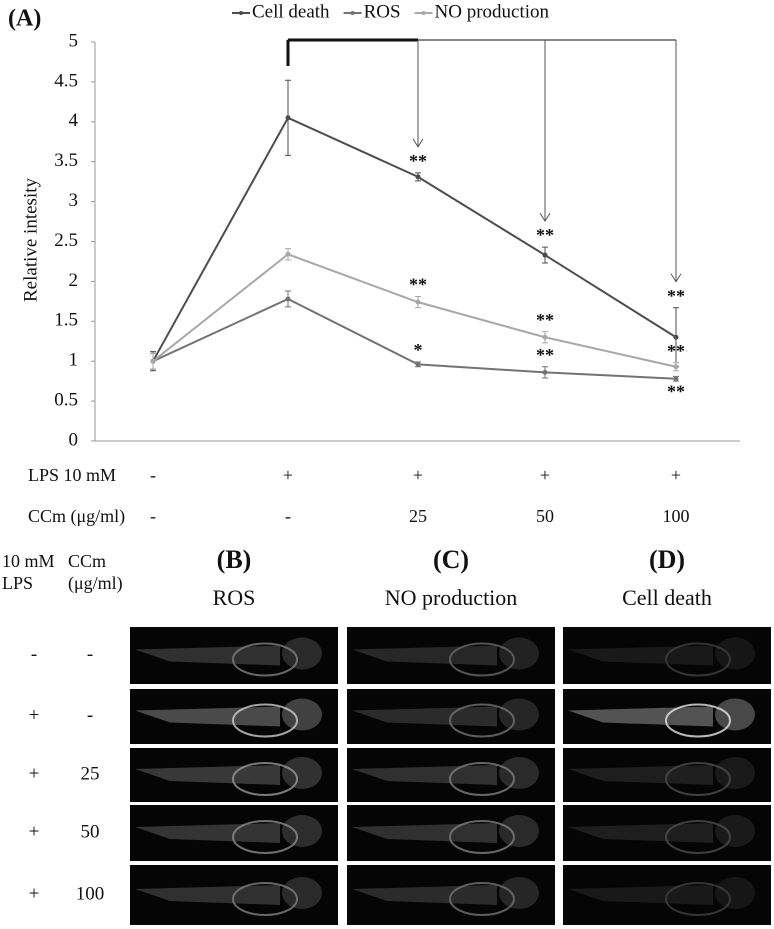 Image resolution: width=774 pixels, height=929 pixels. Describe the element at coordinates (418, 350) in the screenshot. I see `significance: *` at that location.